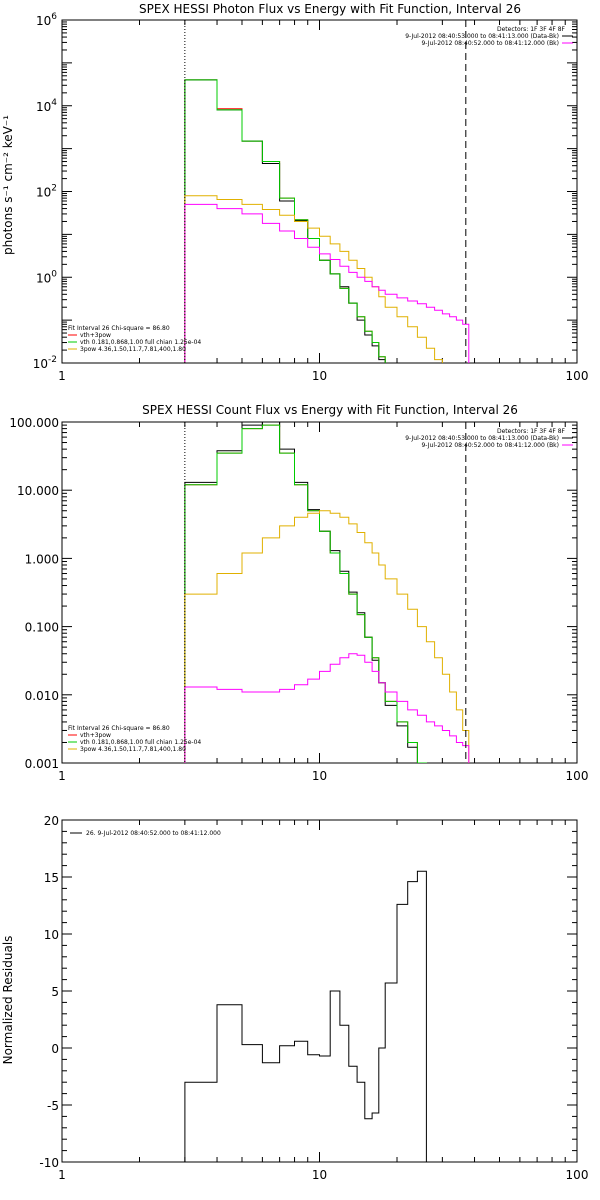  I want to click on y-axis-label: photons s⁻¹ cm⁻² keV⁻¹, so click(8, 185).